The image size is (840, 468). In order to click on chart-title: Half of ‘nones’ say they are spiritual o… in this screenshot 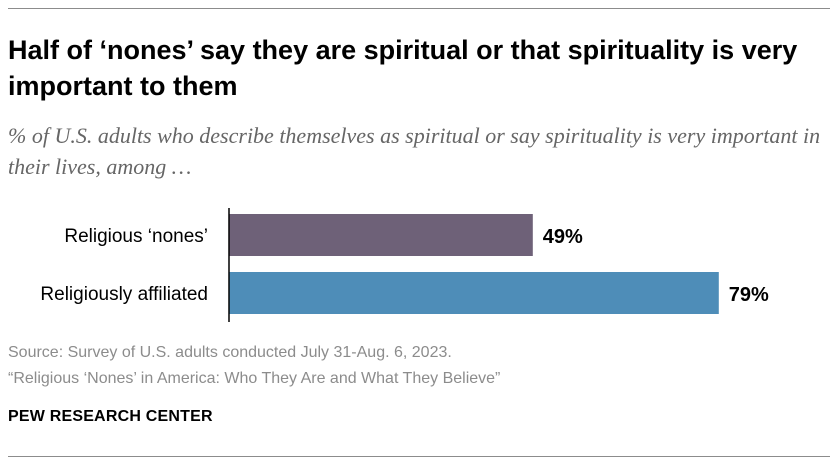, I will do `click(403, 68)`.